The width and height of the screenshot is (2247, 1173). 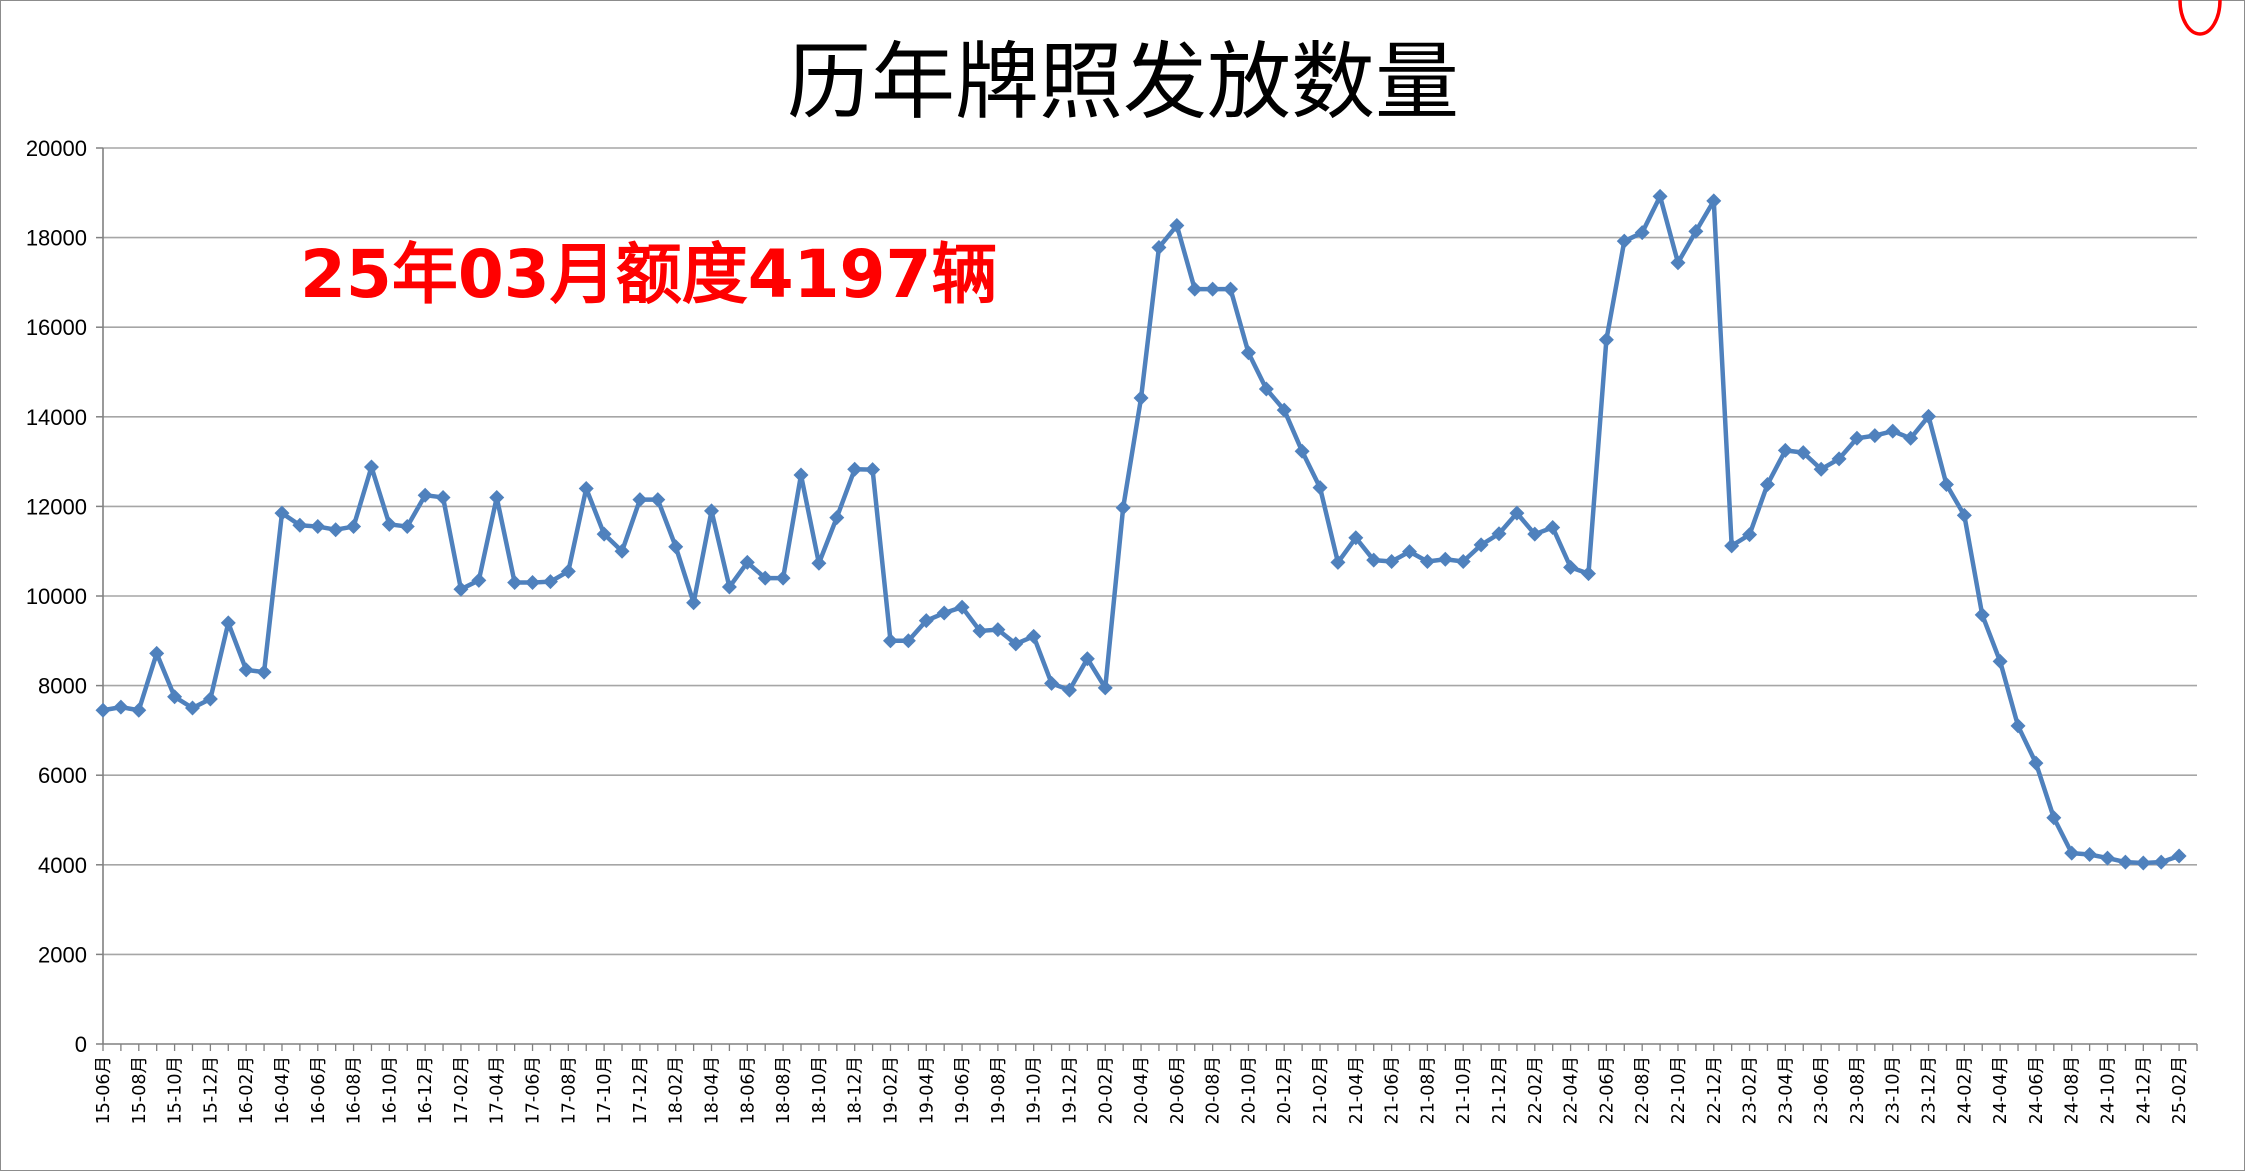 What do you see at coordinates (534, 1090) in the screenshot?
I see `x-tick-label: 17-06月` at bounding box center [534, 1090].